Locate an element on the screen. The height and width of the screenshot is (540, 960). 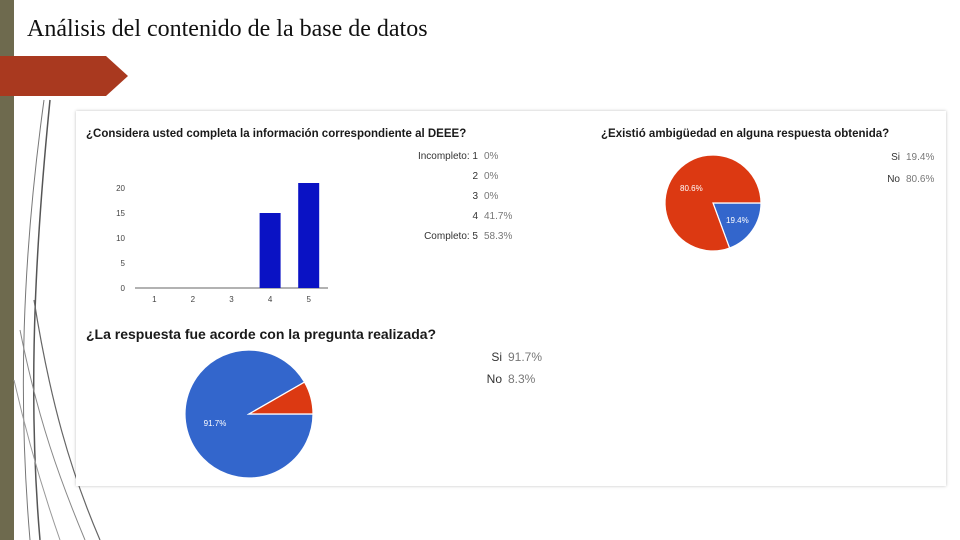
legend-label: 3 is located at coordinates (475, 196).